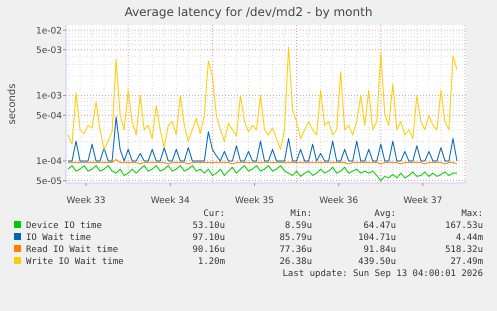 The height and width of the screenshot is (311, 497). Describe the element at coordinates (211, 262) in the screenshot. I see `text: 1.20m` at that location.